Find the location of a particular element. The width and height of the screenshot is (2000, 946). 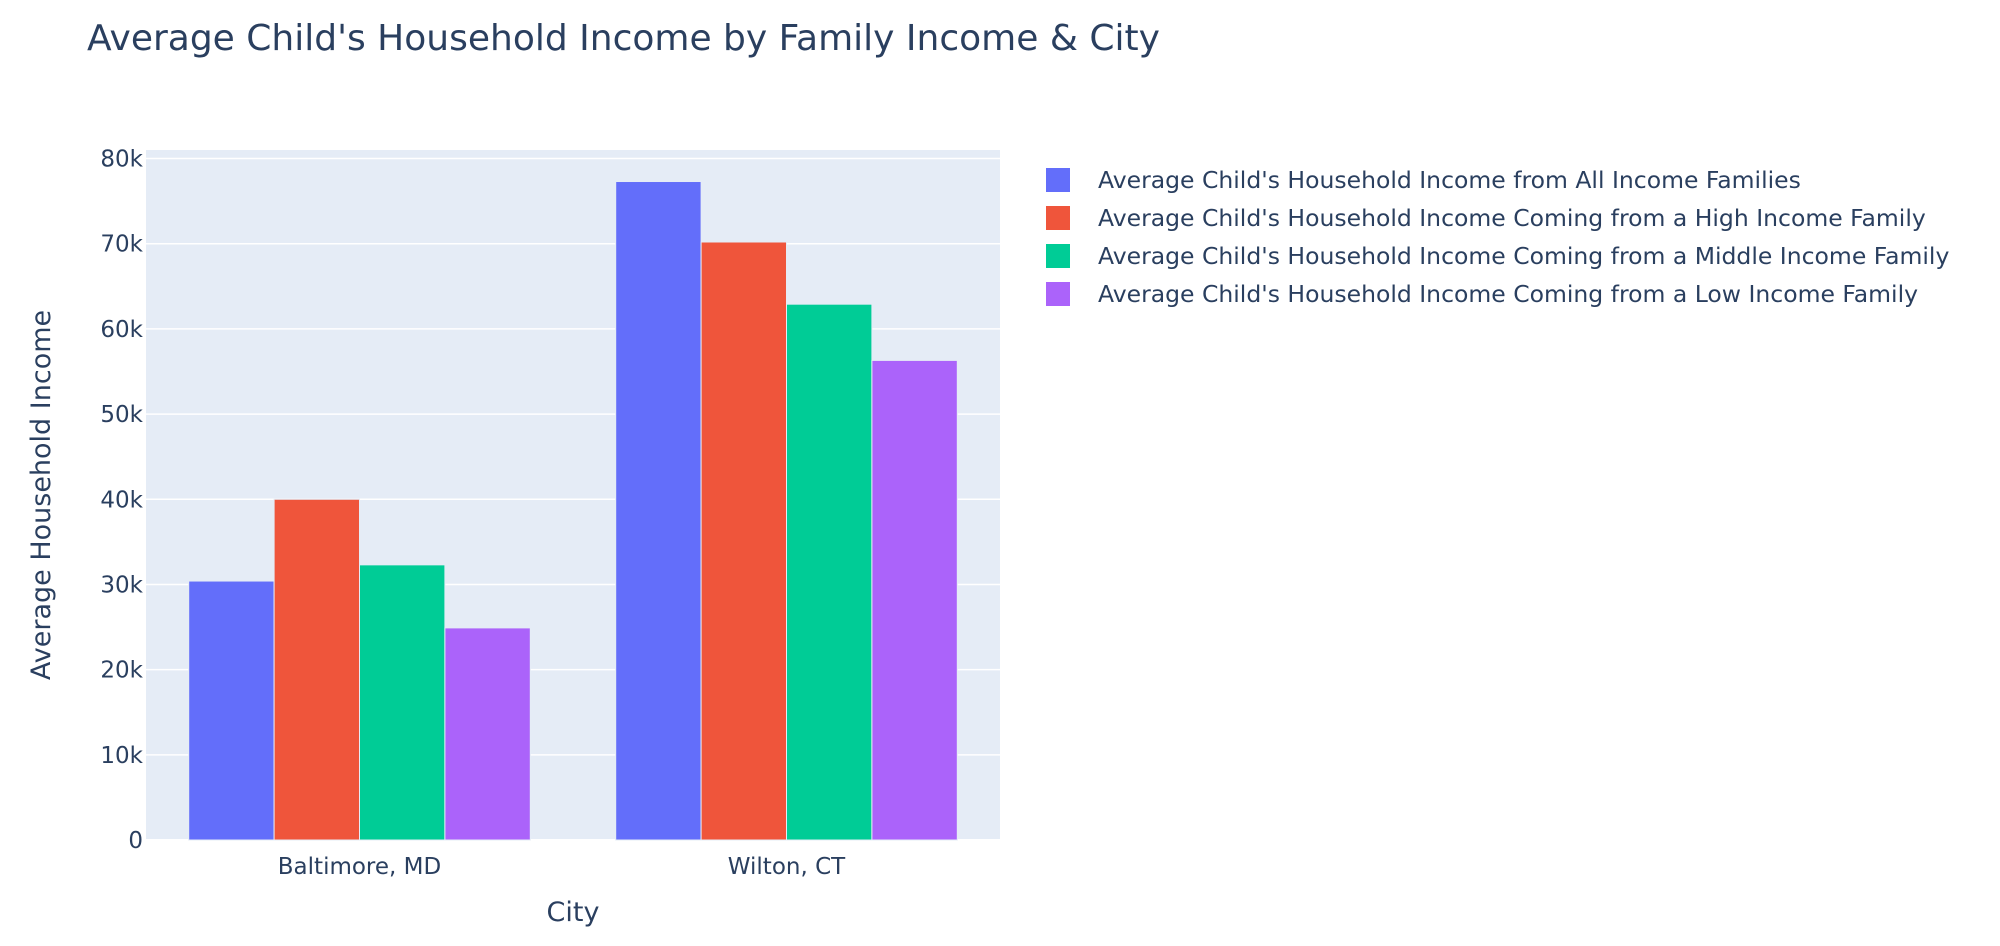

y-tick-label: 80k is located at coordinates (121, 160).